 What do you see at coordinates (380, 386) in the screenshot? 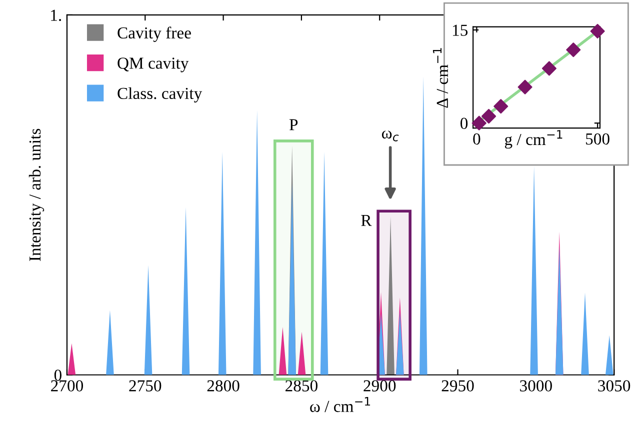
I see `x-tick-label: 2900` at bounding box center [380, 386].